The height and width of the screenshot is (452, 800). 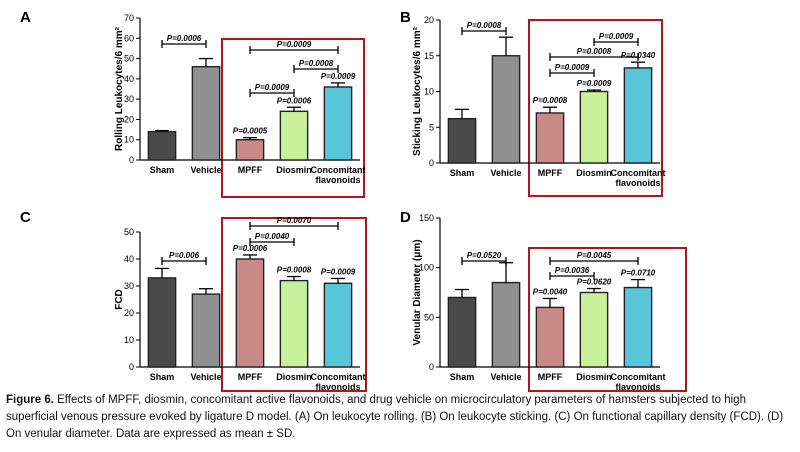 What do you see at coordinates (484, 255) in the screenshot?
I see `bracket-p-value: P=0.0520` at bounding box center [484, 255].